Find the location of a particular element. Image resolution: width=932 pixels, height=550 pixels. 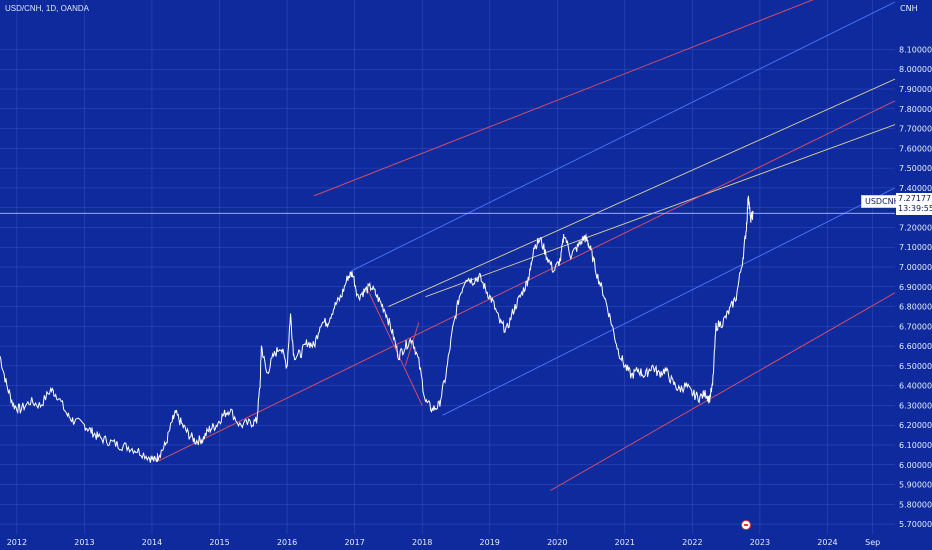

y-tick-label: 6.50000 is located at coordinates (915, 366).